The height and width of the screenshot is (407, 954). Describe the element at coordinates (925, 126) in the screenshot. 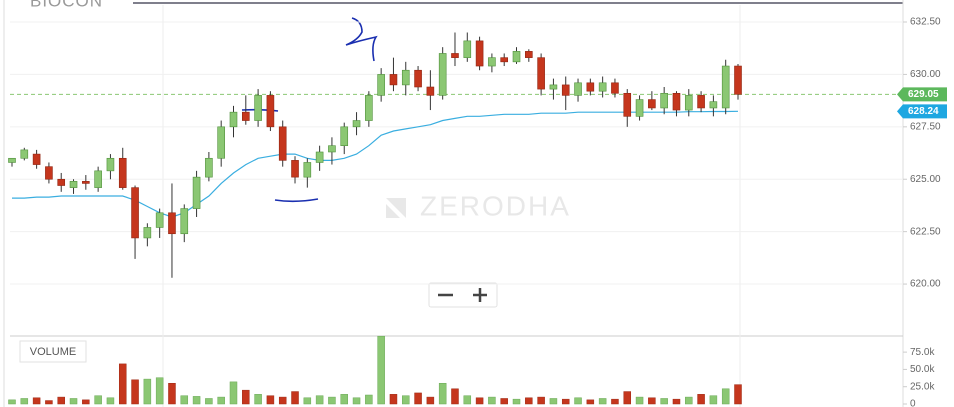

I see `y-tick-label: 627.50` at that location.